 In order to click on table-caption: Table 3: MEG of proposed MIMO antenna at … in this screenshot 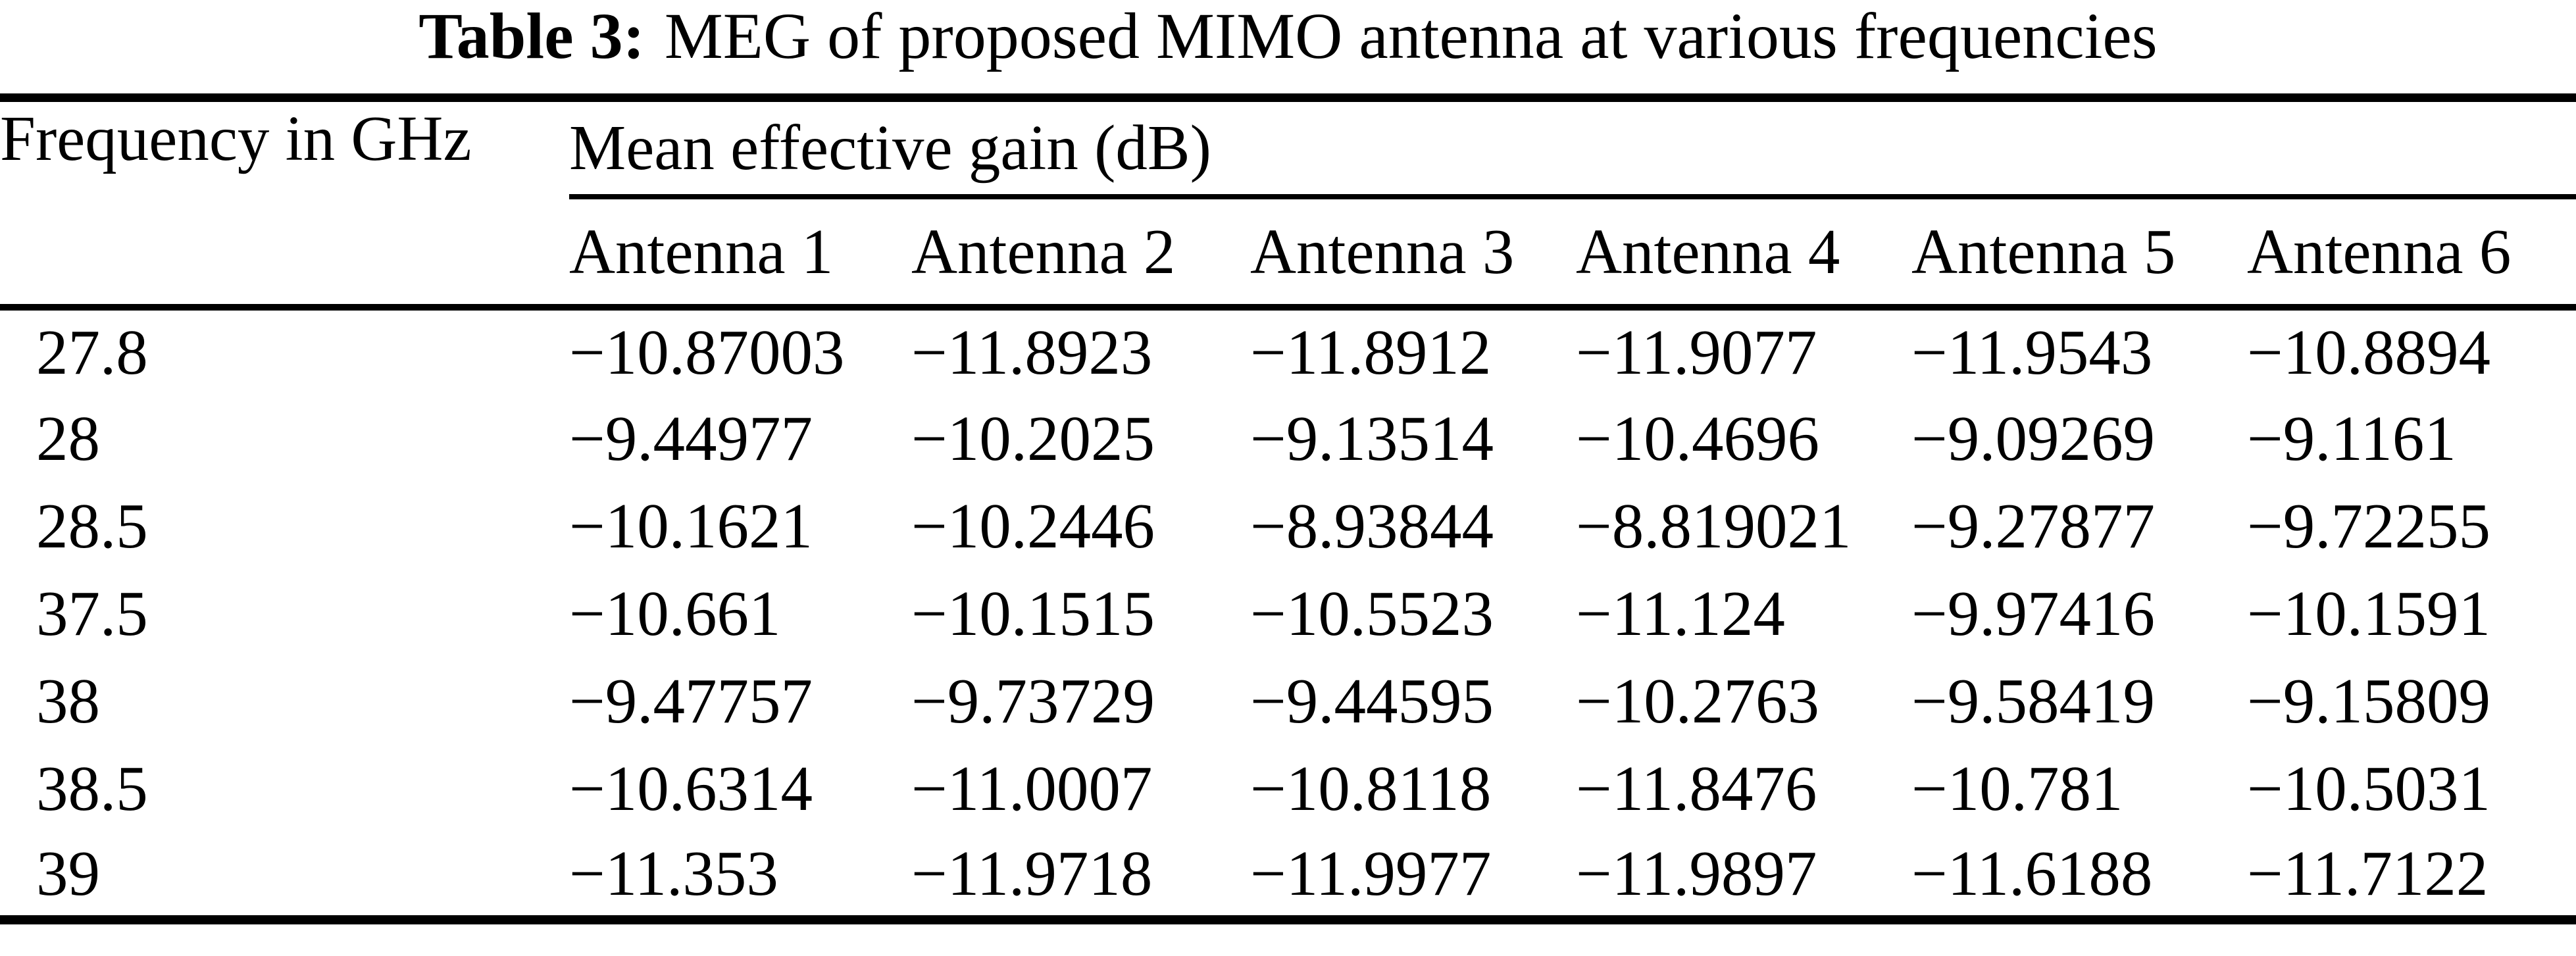, I will do `click(1288, 46)`.